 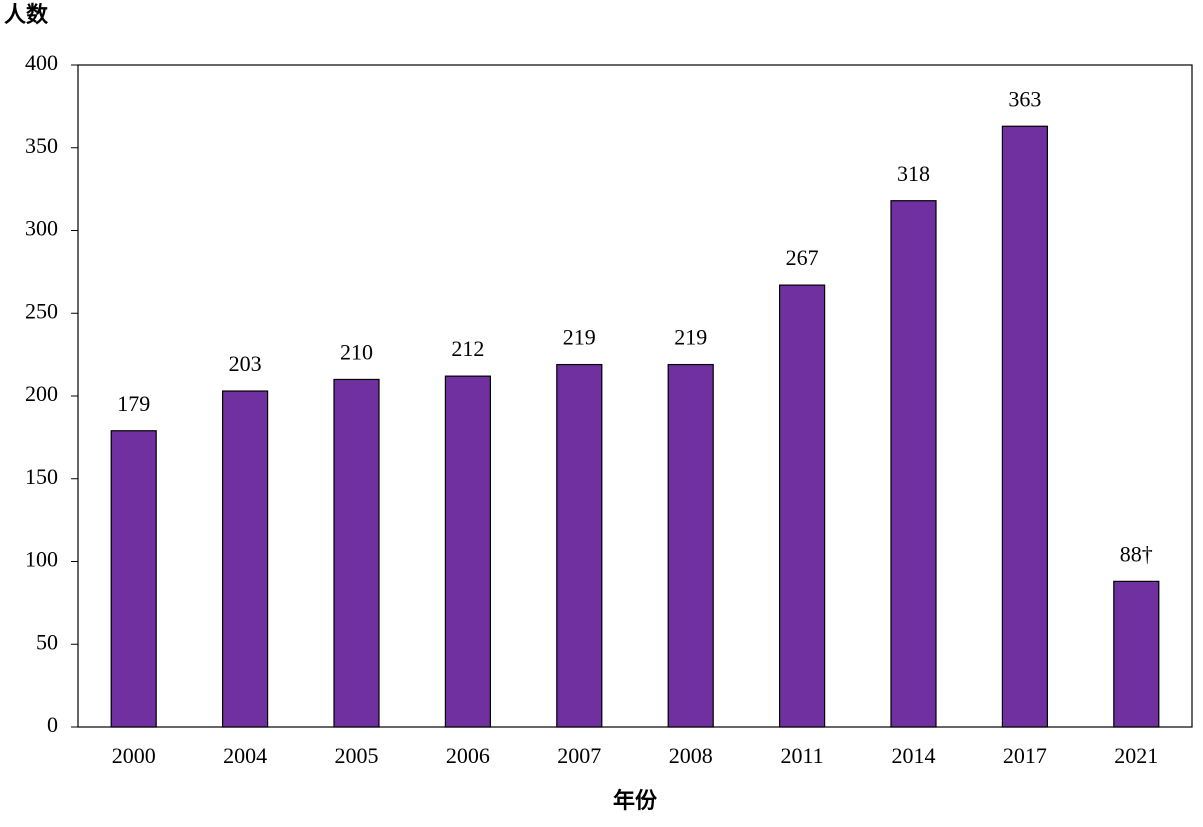 I want to click on x-tick-label: 2004, so click(x=245, y=755).